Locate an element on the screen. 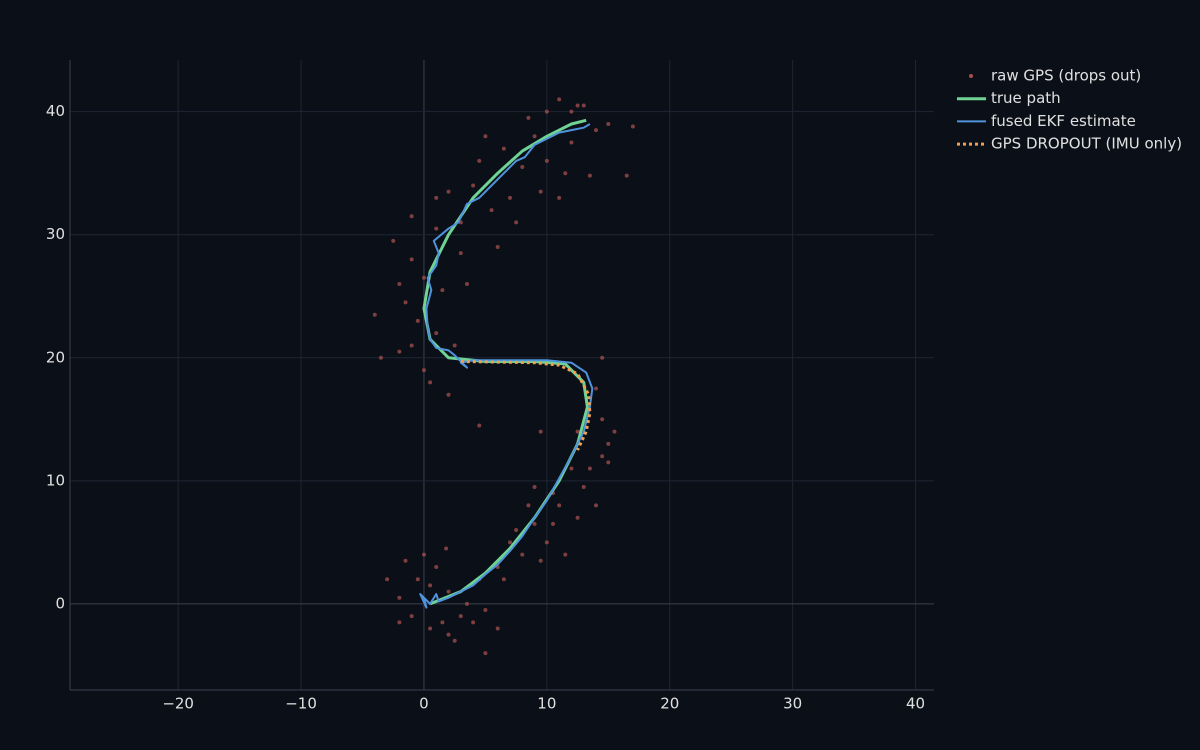 This screenshot has height=750, width=1200. x-tick-label: 10 is located at coordinates (546, 704).